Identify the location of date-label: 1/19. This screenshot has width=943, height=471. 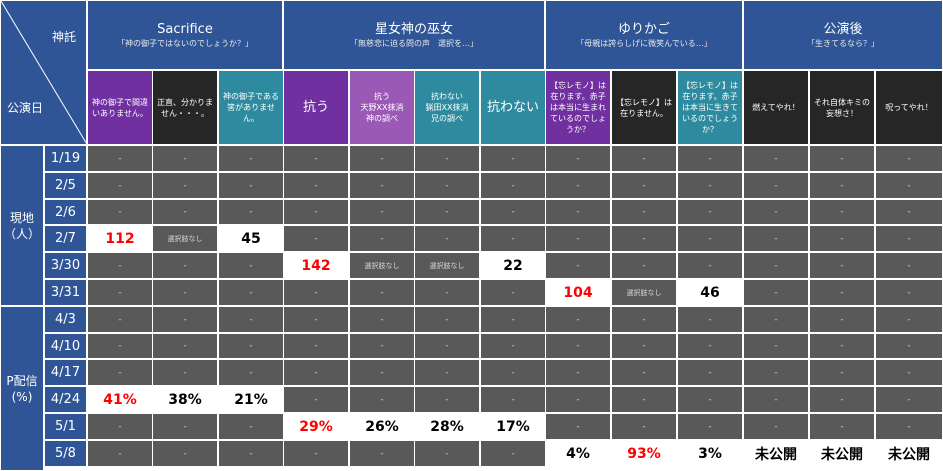
(65, 158).